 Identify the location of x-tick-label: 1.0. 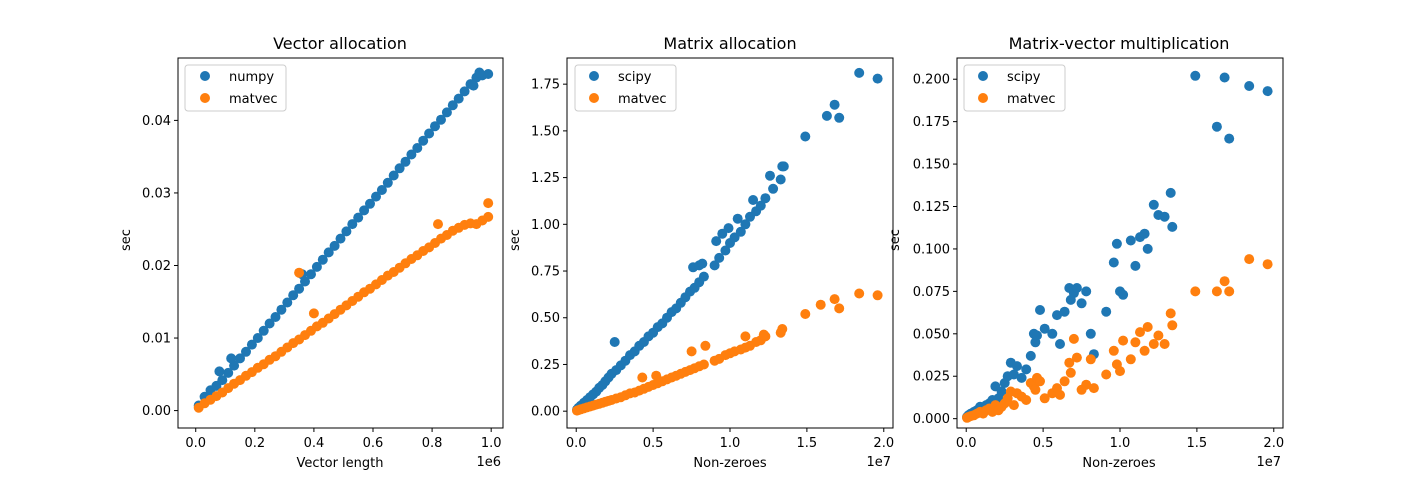
(1120, 443).